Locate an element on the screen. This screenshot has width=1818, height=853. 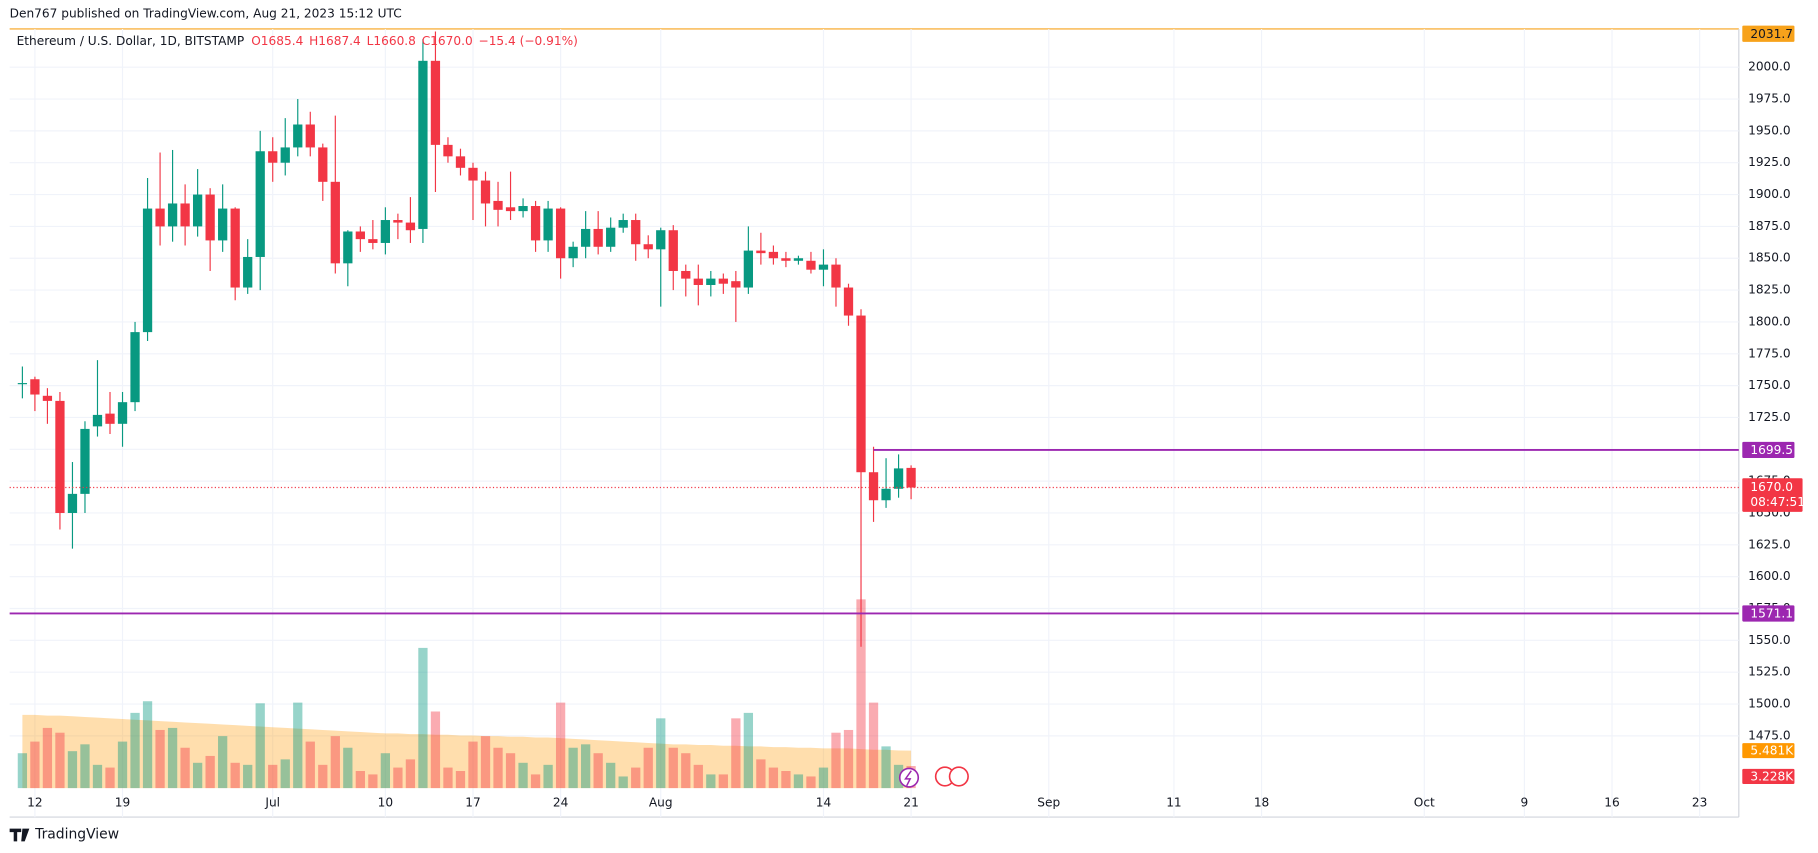
footer-brand: TradingView is located at coordinates (76, 834).